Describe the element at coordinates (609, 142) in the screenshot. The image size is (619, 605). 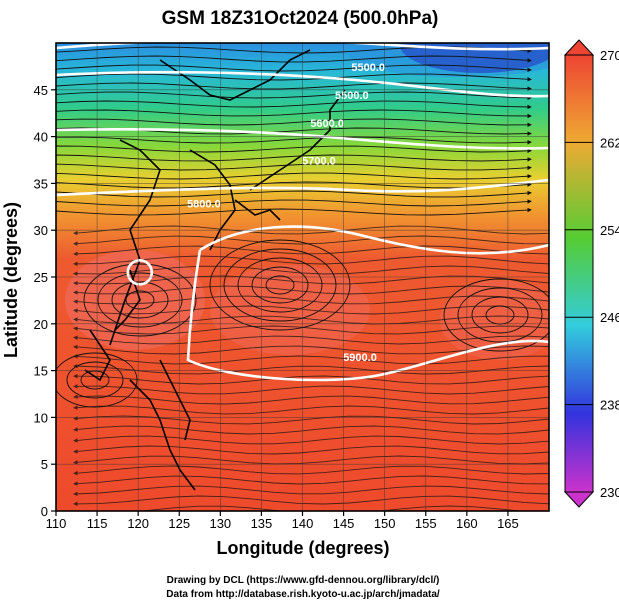
I see `colorbar-tick-label: 262` at that location.